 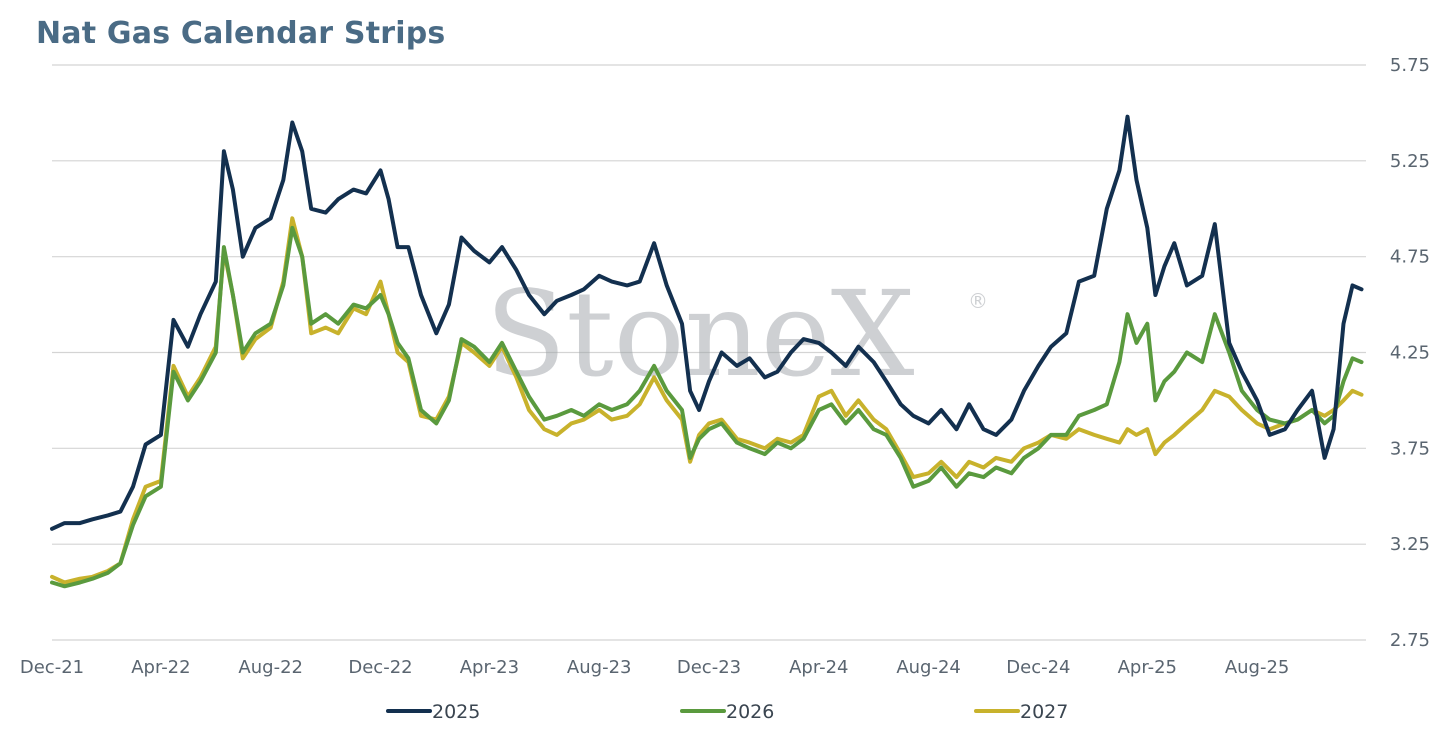 I want to click on x-tick-label: Aug-24, so click(x=928, y=667).